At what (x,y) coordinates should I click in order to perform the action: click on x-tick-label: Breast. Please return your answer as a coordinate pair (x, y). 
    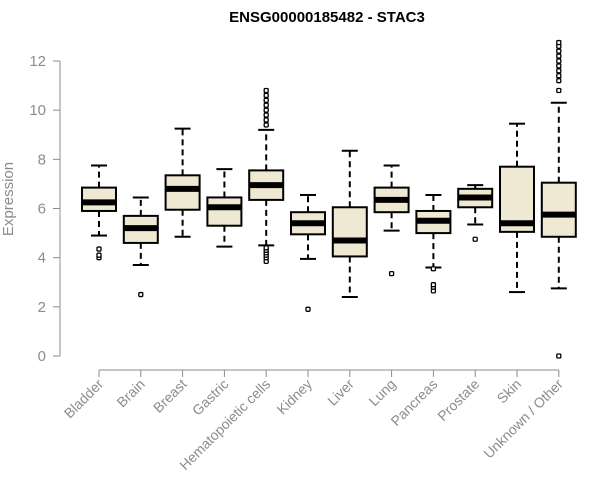
    Looking at the image, I should click on (170, 396).